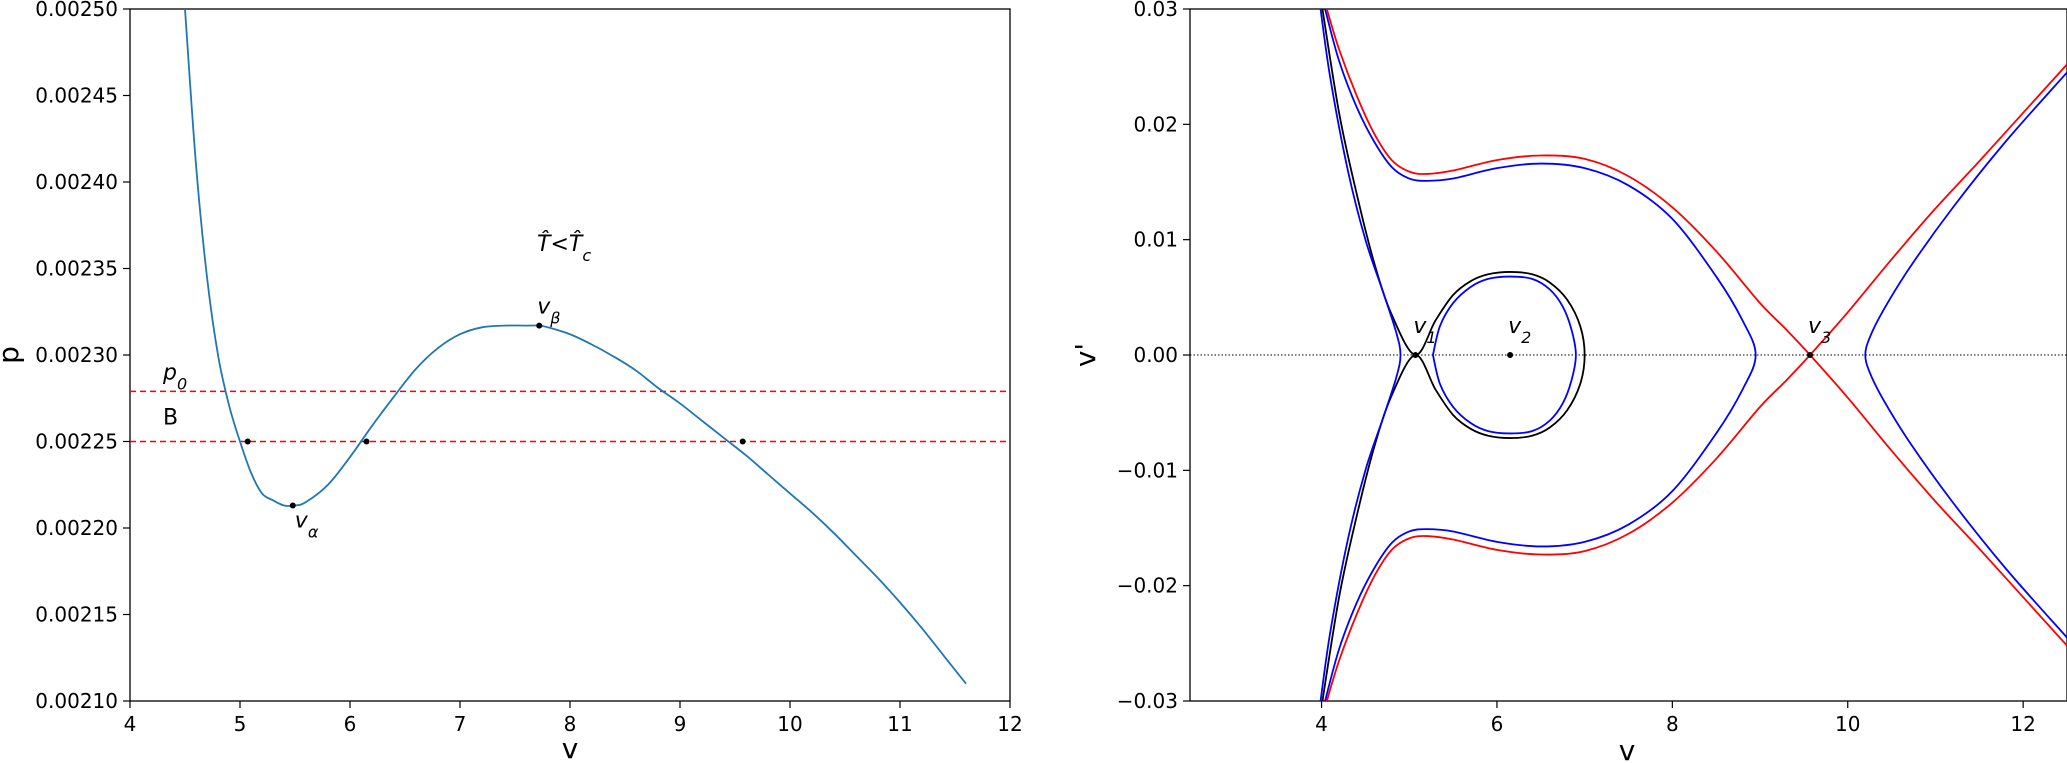  Describe the element at coordinates (174, 376) in the screenshot. I see `p0-label: p0` at that location.